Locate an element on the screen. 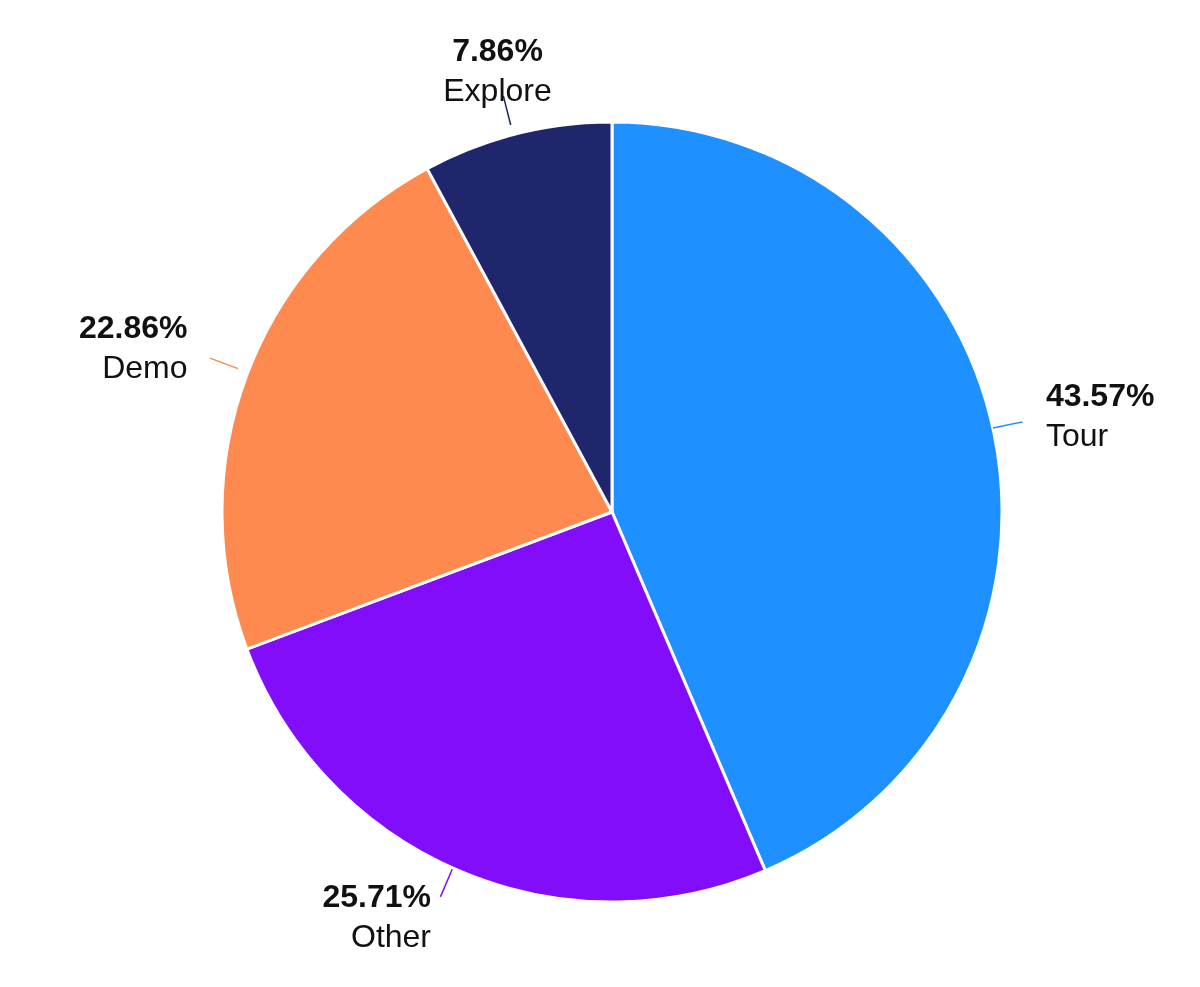  slice-label: Demo is located at coordinates (145, 367).